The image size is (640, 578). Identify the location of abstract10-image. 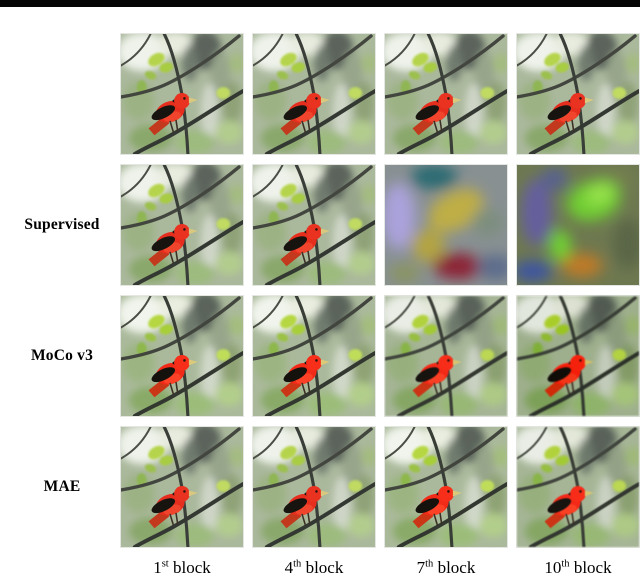
(578, 225).